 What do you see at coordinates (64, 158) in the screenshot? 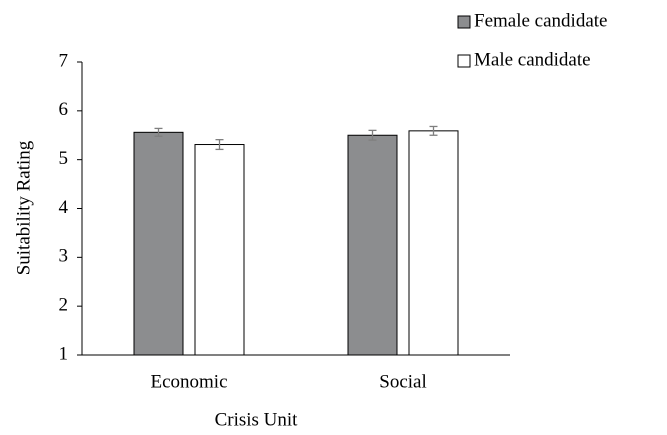
I see `y-tick-label: 5` at bounding box center [64, 158].